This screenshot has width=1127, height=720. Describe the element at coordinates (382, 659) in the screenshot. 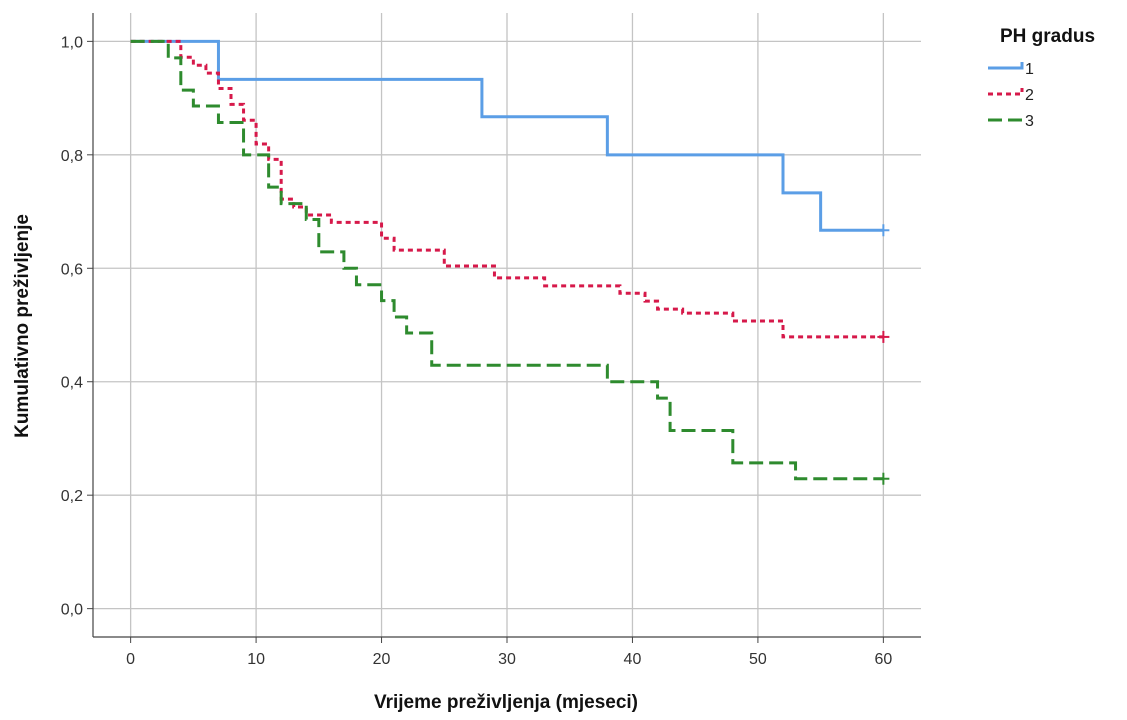

I see `x-tick-label-2: 20` at that location.